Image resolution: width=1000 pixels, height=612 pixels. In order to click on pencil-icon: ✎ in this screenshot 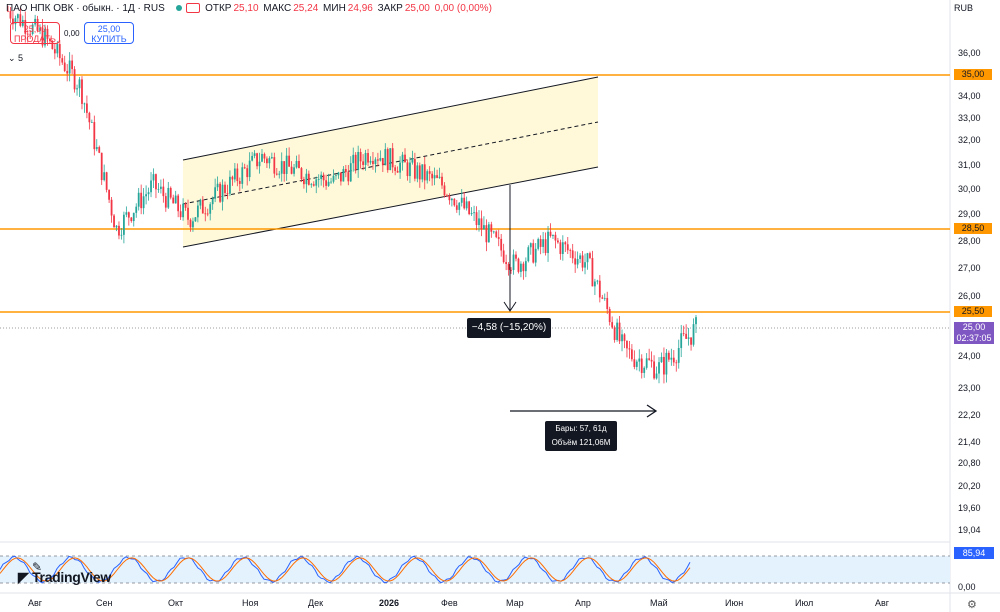, I will do `click(37, 567)`.